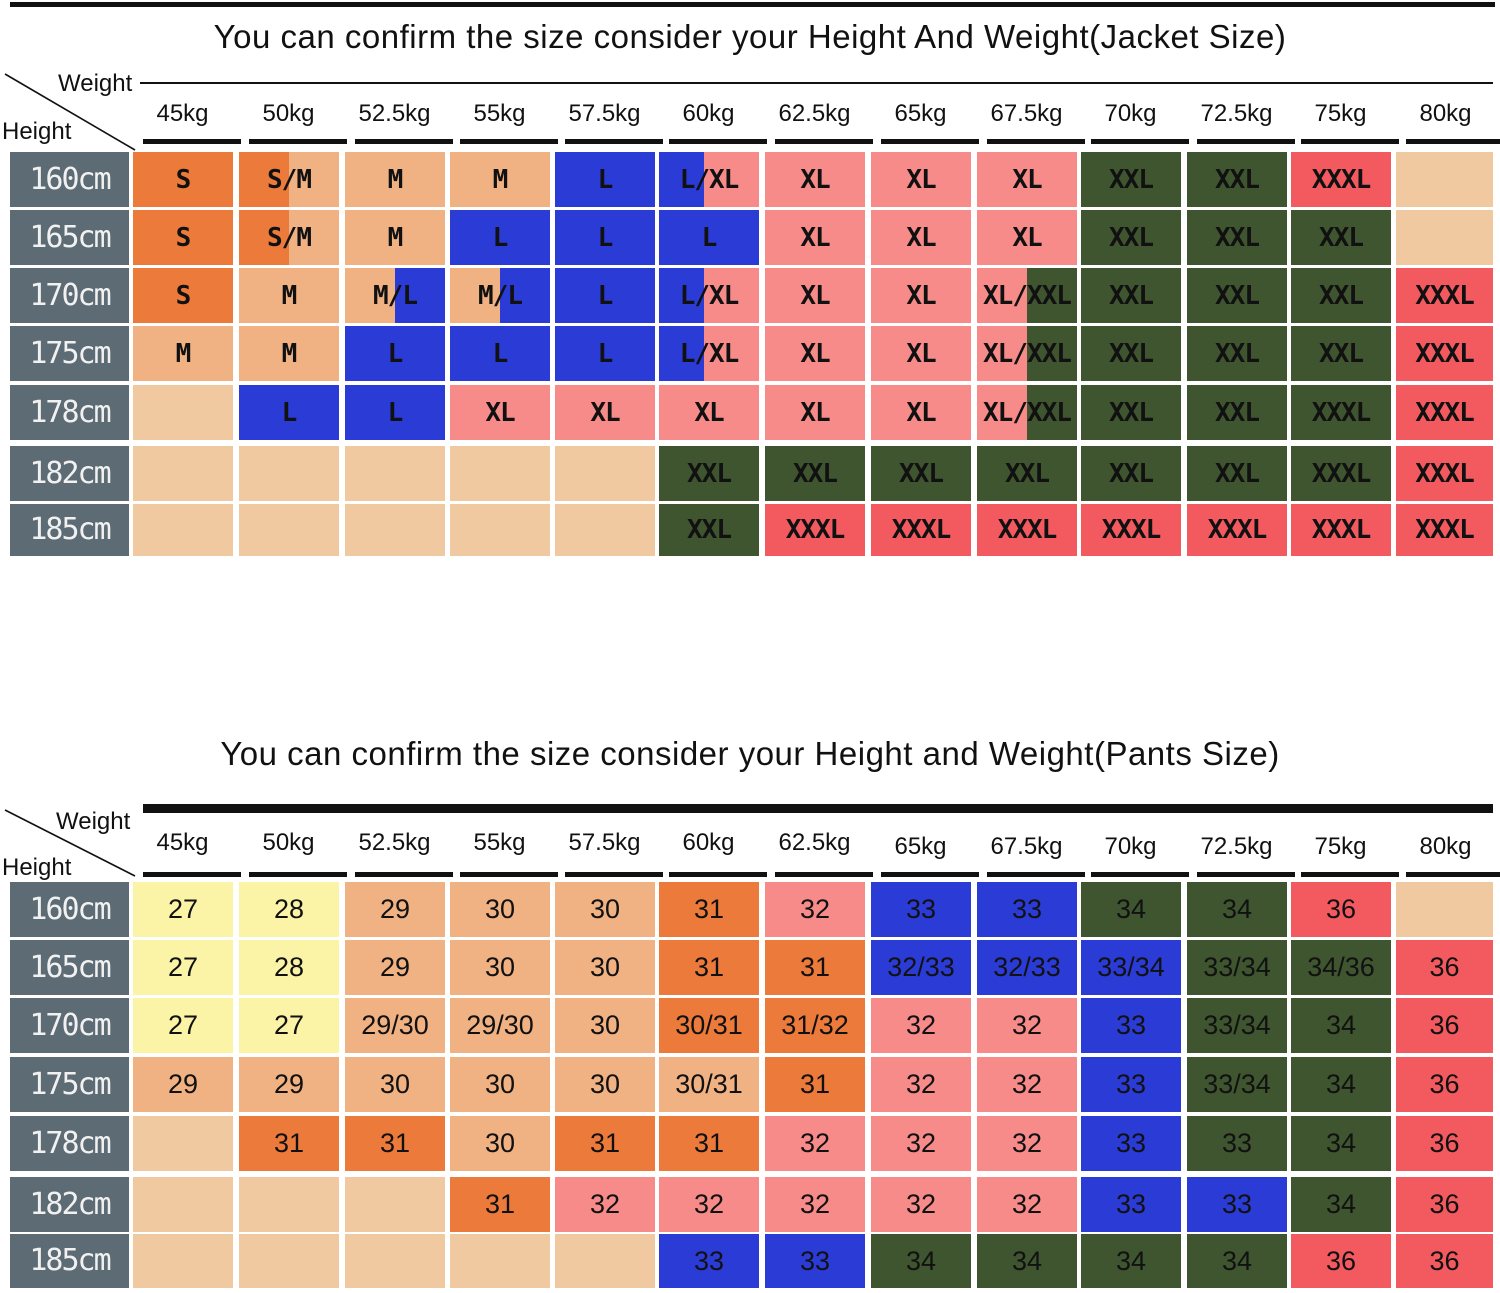 This screenshot has width=1500, height=1293. What do you see at coordinates (70, 843) in the screenshot?
I see `diagonal-stroke` at bounding box center [70, 843].